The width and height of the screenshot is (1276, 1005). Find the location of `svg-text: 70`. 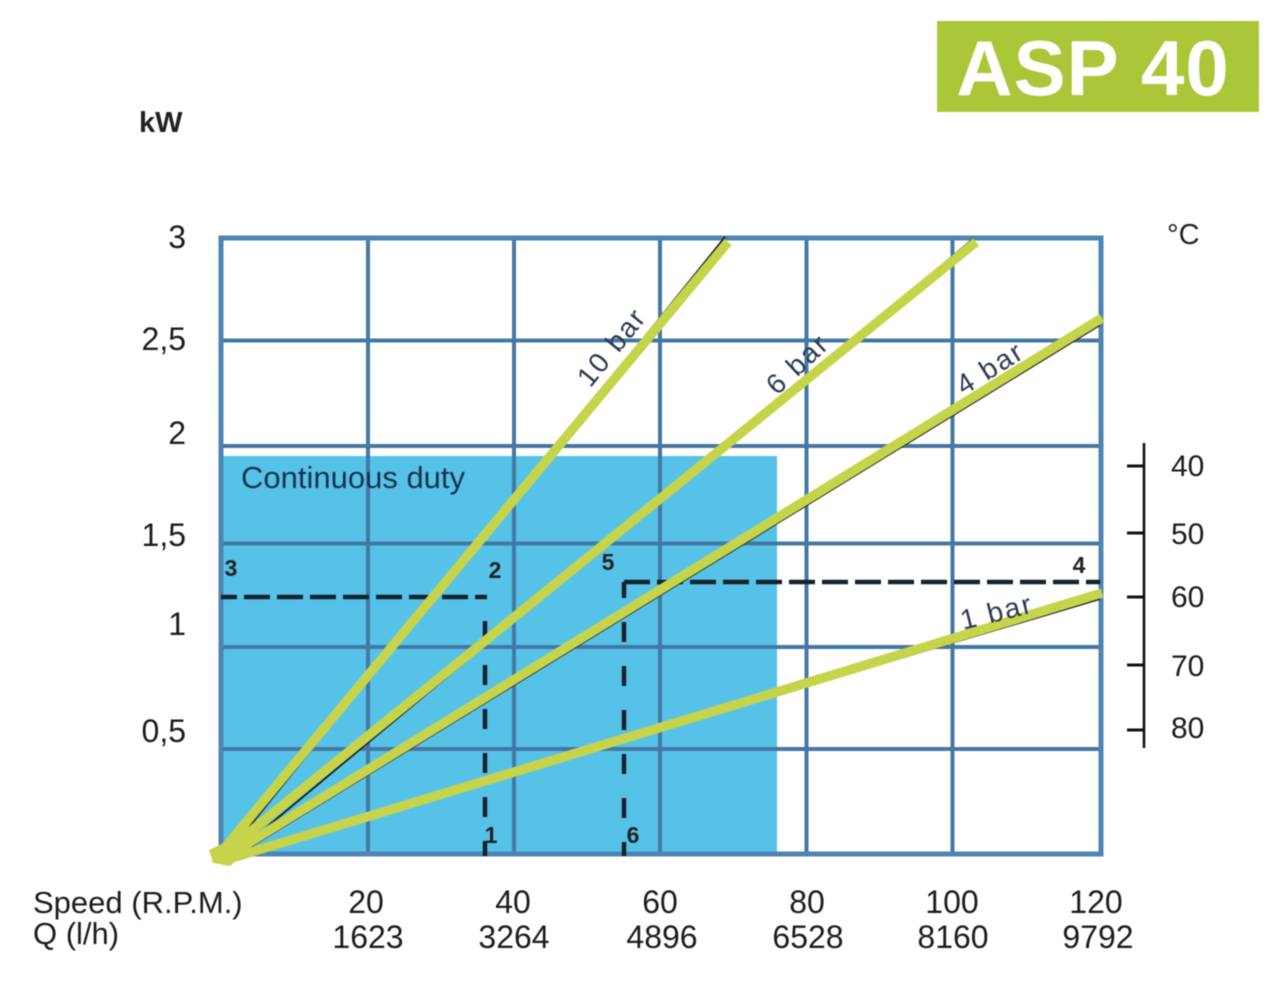

svg-text: 70 is located at coordinates (1187, 666).